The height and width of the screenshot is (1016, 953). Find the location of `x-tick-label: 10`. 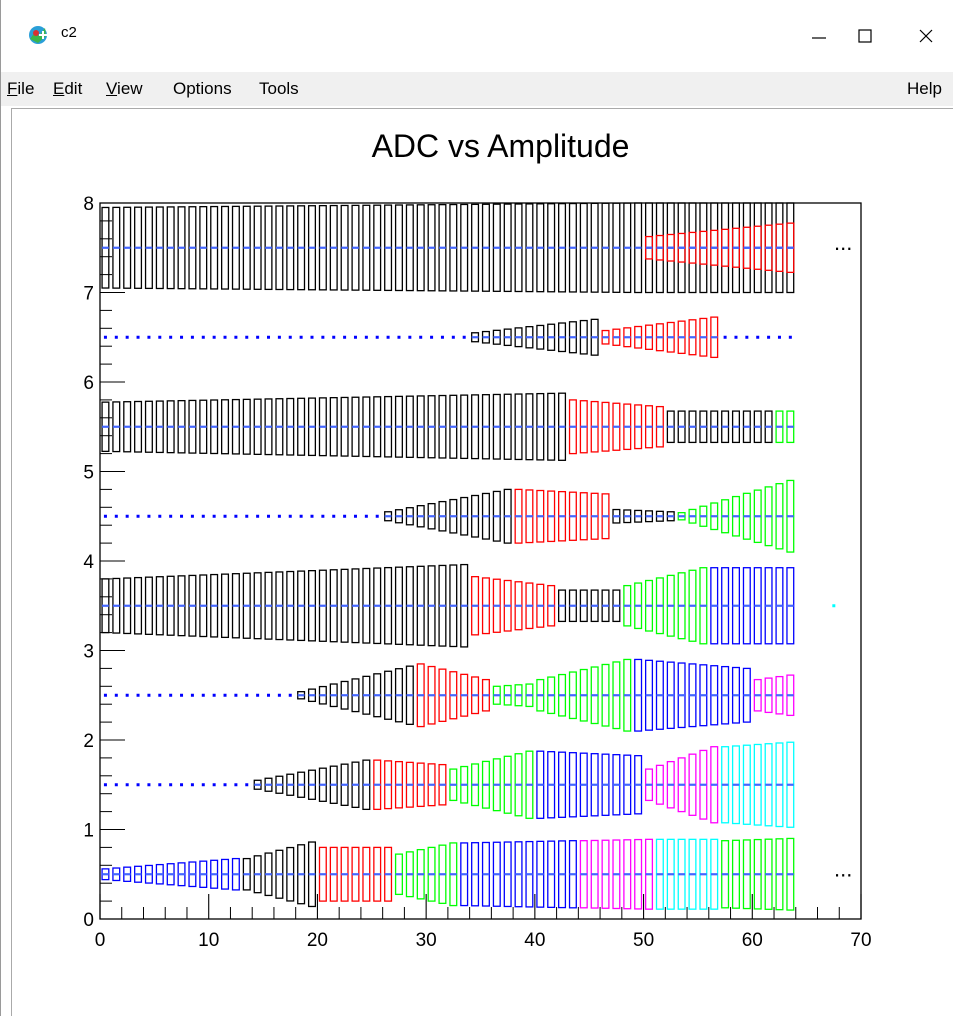

x-tick-label: 10 is located at coordinates (208, 940).